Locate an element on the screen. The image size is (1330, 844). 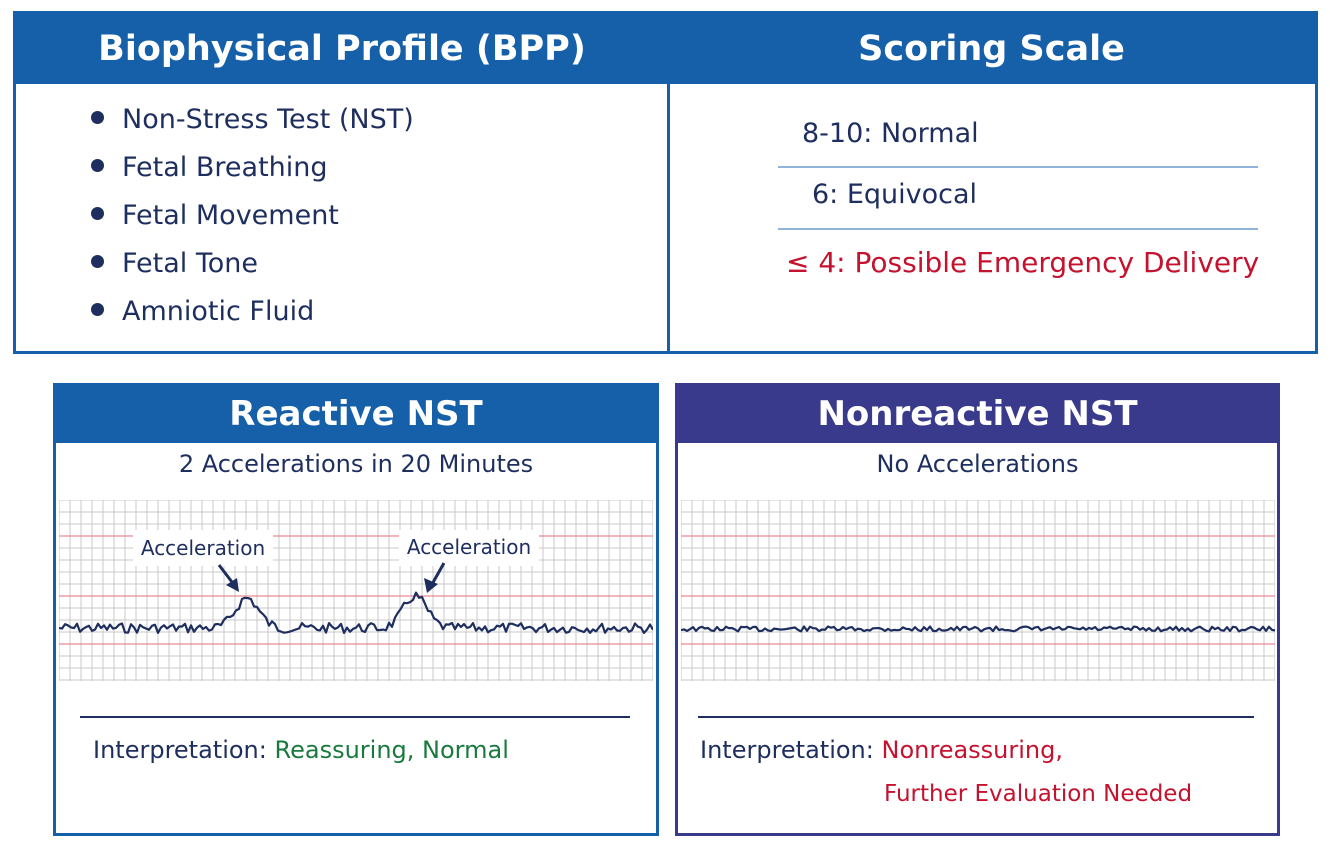
reactive-fhr-tracing: Acceleration Acceleration is located at coordinates (356, 590).